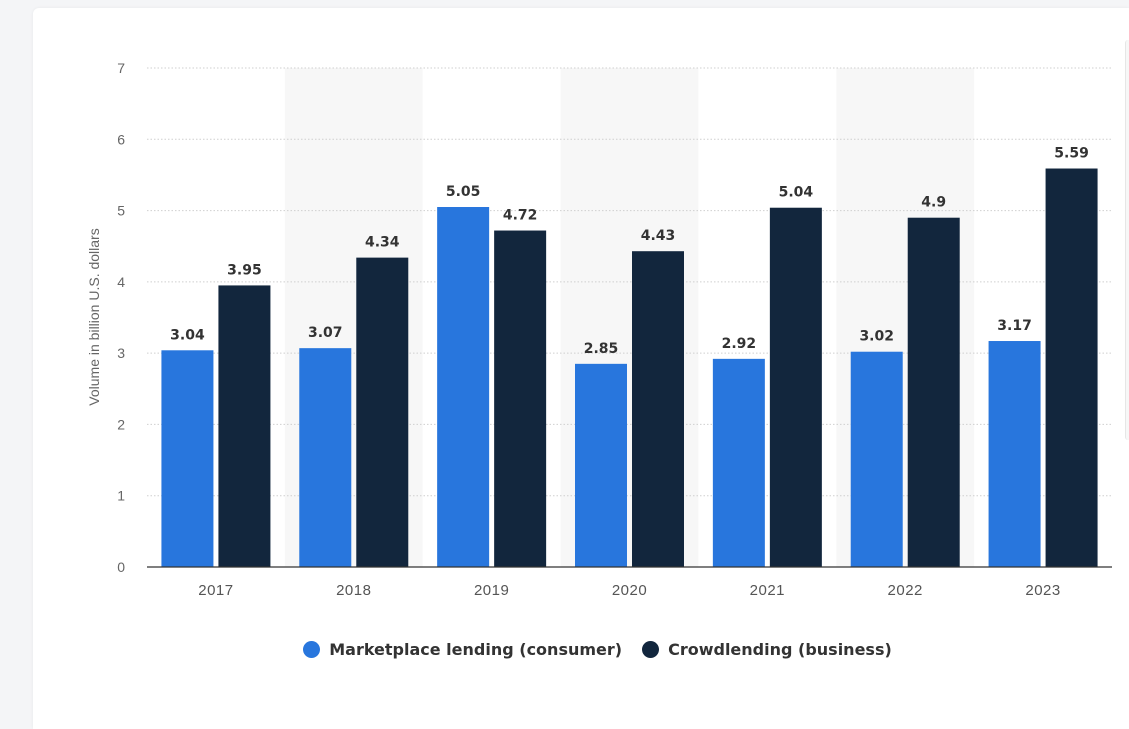  I want to click on y-tick-label: 4, so click(121, 282).